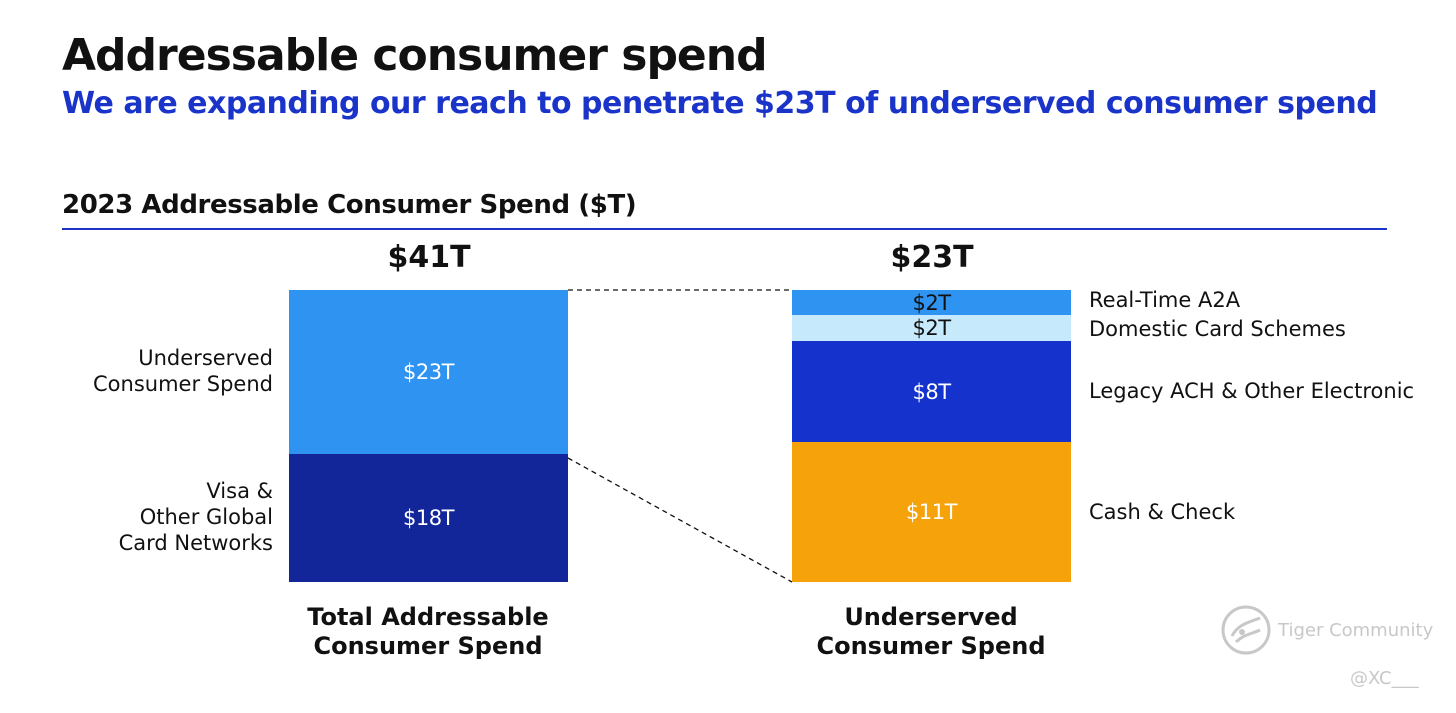  What do you see at coordinates (1246, 630) in the screenshot?
I see `tiger-logo-icon` at bounding box center [1246, 630].